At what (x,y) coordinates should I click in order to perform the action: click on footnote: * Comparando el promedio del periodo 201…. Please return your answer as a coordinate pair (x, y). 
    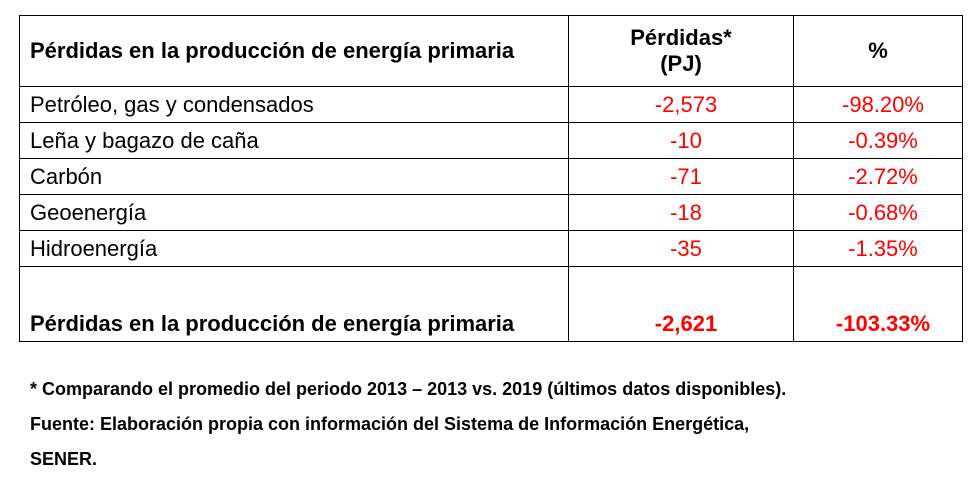
    Looking at the image, I should click on (408, 389).